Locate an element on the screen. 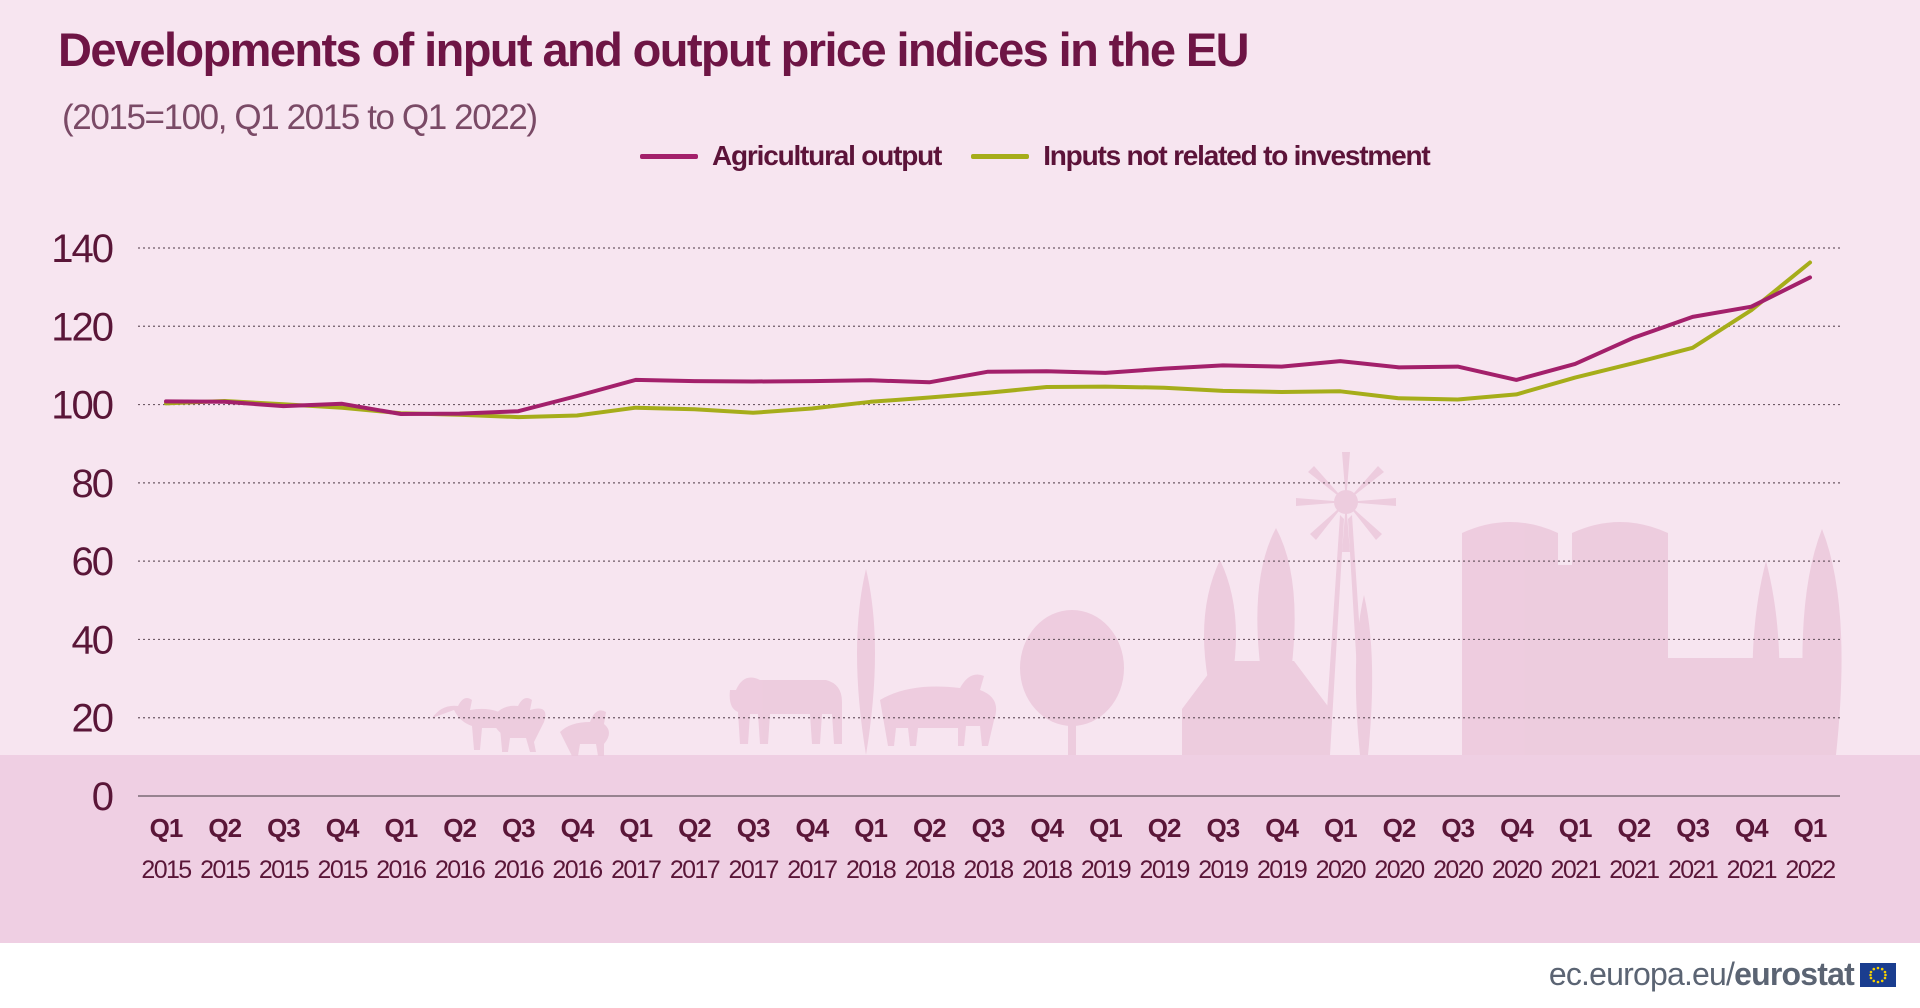  x-tick-year-label: 2022 is located at coordinates (1810, 870).